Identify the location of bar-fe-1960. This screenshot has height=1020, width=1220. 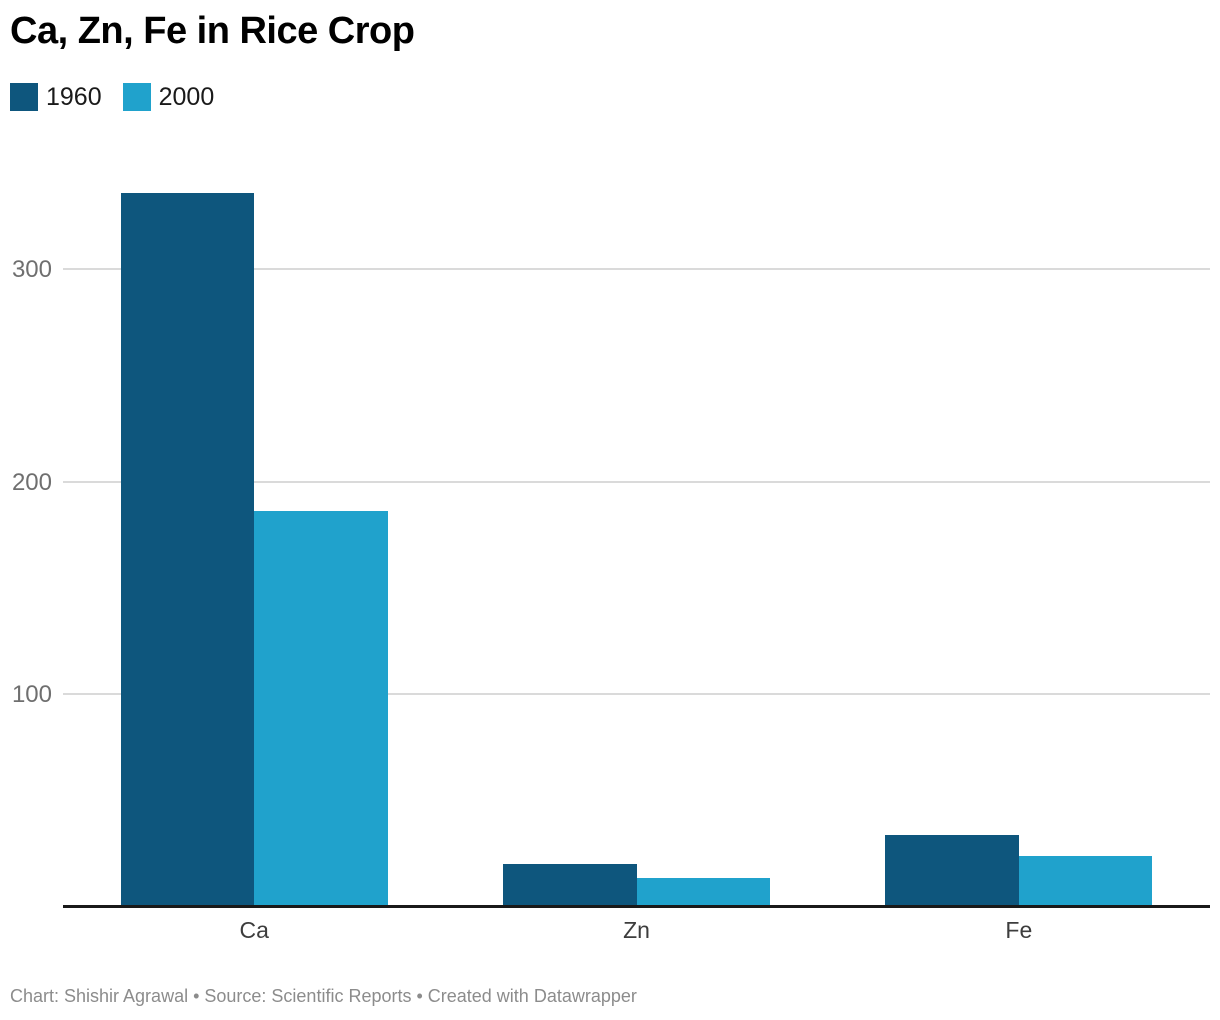
(952, 870).